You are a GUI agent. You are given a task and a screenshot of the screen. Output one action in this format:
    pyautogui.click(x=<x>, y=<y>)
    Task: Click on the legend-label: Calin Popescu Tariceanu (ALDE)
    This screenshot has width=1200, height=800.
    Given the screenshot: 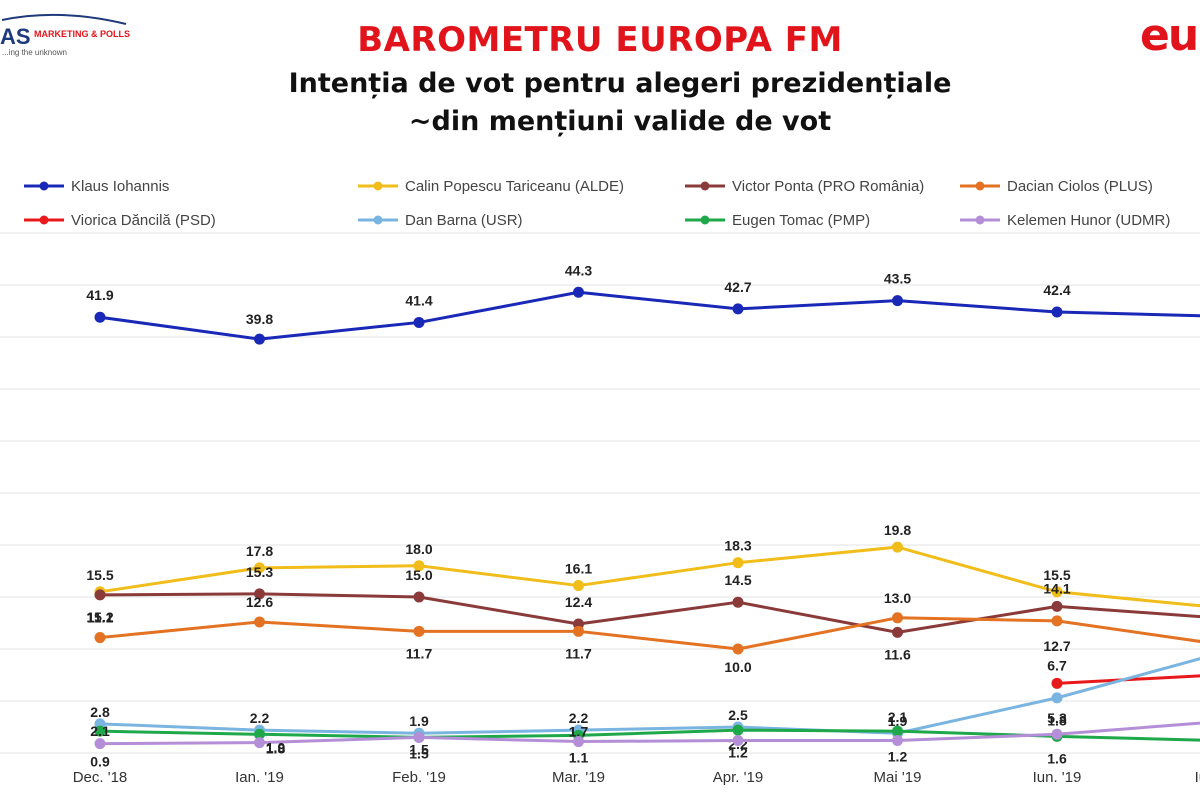 What is the action you would take?
    pyautogui.click(x=514, y=186)
    